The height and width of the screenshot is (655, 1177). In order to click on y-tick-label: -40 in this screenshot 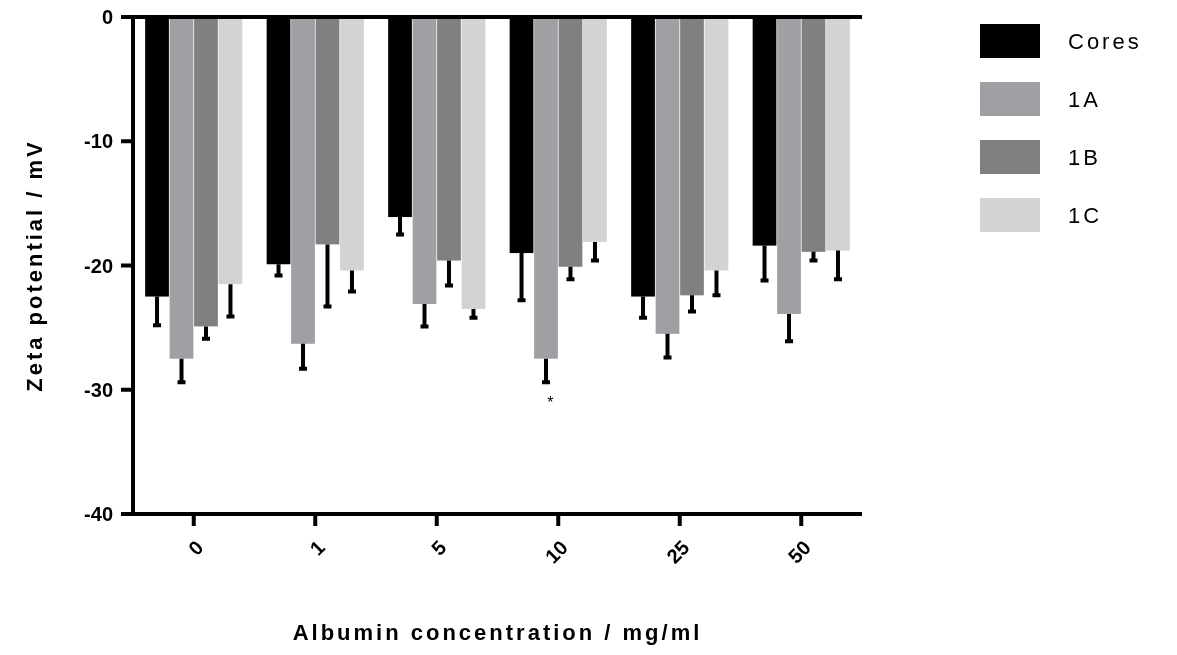, I will do `click(98, 514)`.